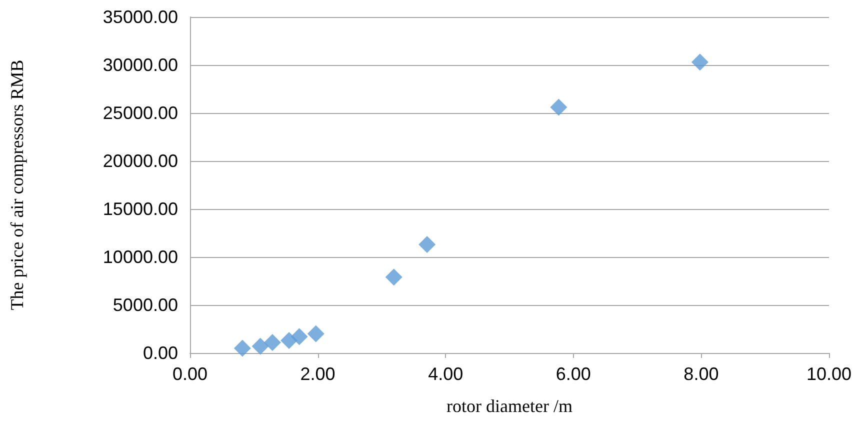  Describe the element at coordinates (160, 353) in the screenshot. I see `y-tick-label: 0.00` at that location.